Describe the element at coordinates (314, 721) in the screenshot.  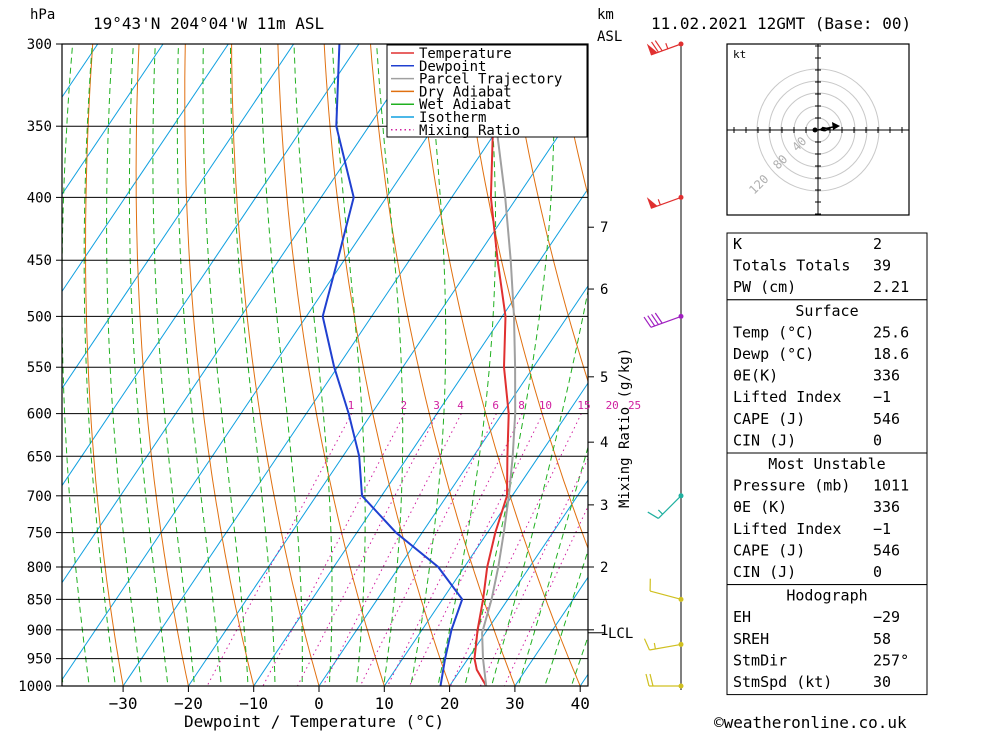
I see `x-axis-title: Dewpoint / Temperature (°C)` at that location.